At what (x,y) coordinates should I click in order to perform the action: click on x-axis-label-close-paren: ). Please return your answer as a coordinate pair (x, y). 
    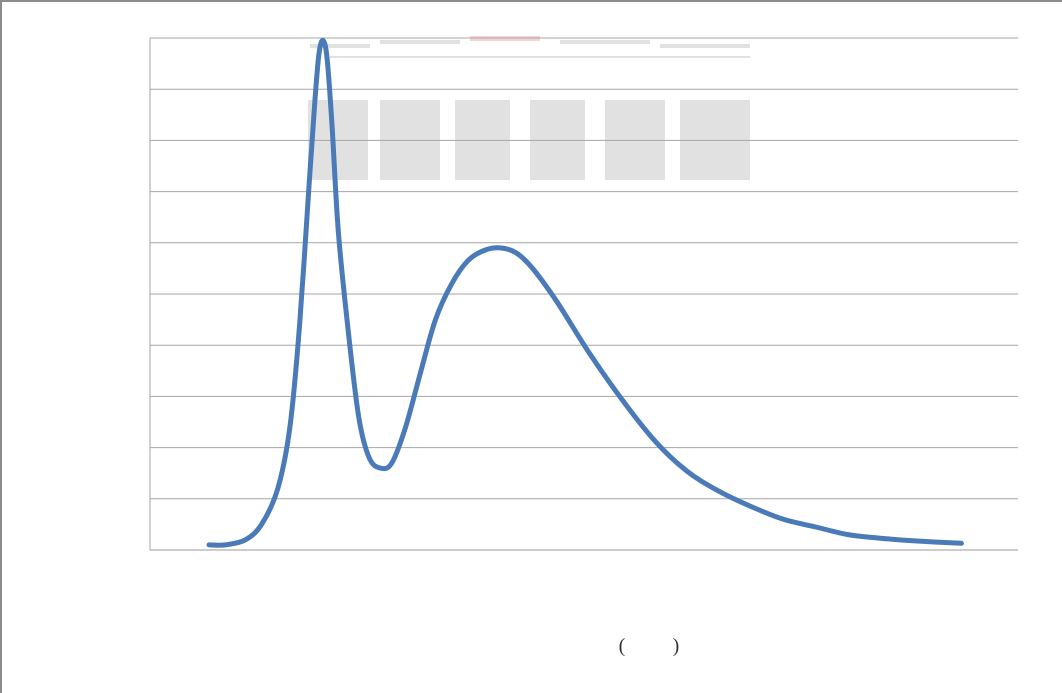
    Looking at the image, I should click on (676, 646).